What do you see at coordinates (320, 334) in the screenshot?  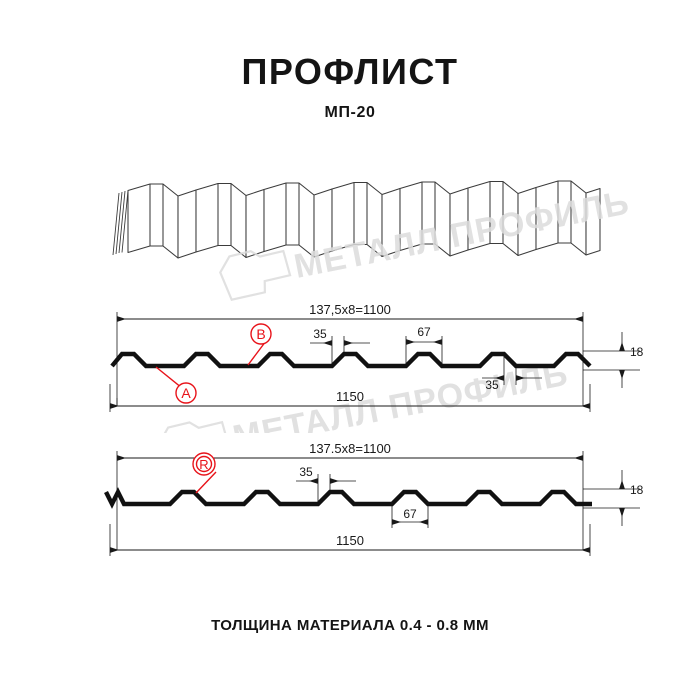 I see `dimension-label-35-upper-a: 35` at bounding box center [320, 334].